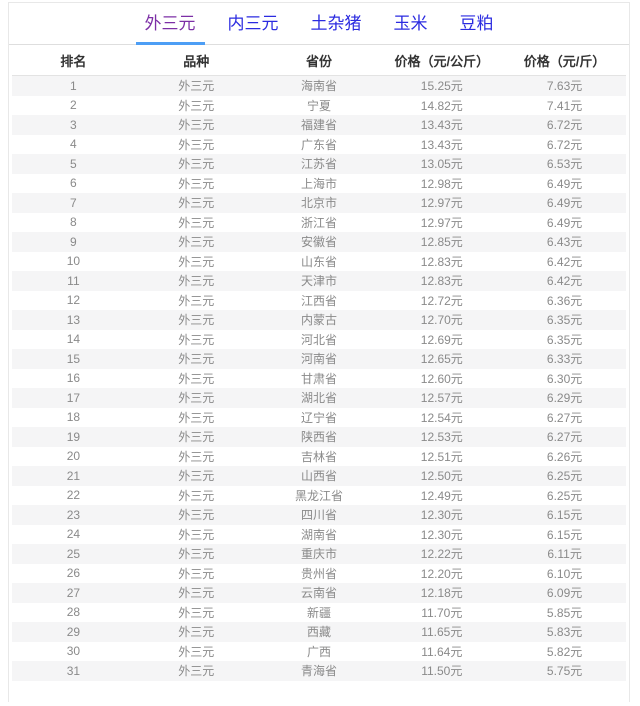 This screenshot has height=706, width=640. Describe the element at coordinates (253, 23) in the screenshot. I see `tab-neisanyuan: 内三元` at that location.